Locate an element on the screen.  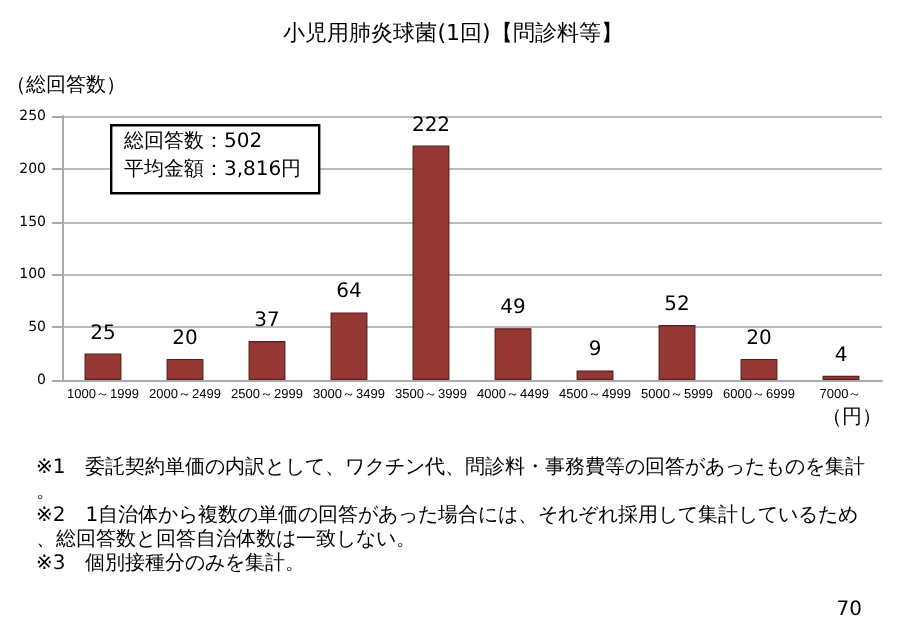
data-label: 25 is located at coordinates (103, 333).